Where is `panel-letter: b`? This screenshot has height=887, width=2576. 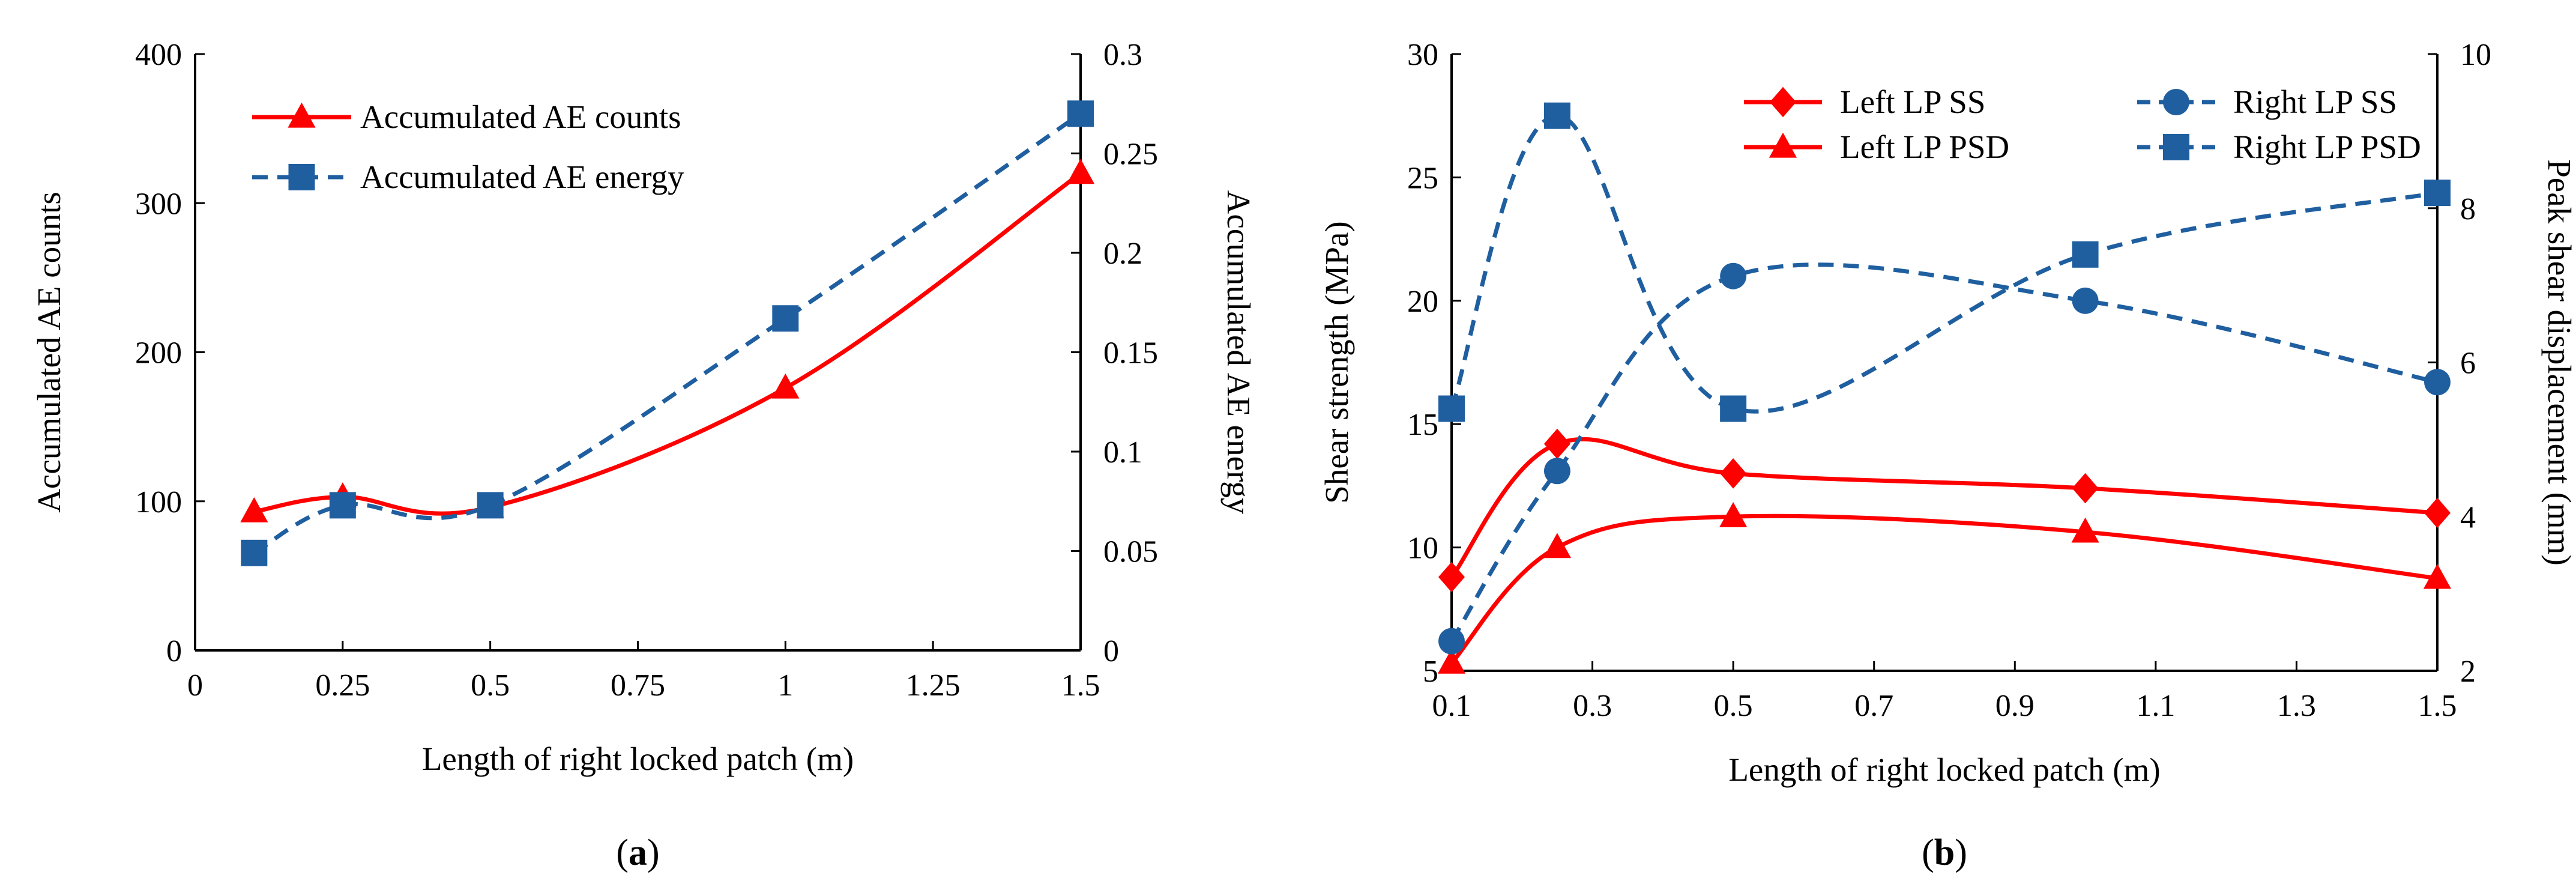 panel-letter: b is located at coordinates (1944, 852).